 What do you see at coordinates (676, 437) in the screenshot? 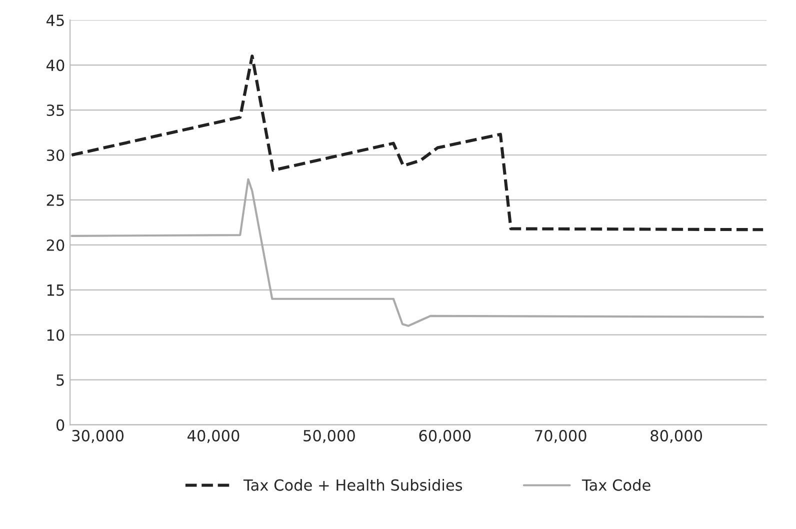
I see `x-tick-label: 80,000` at bounding box center [676, 437].